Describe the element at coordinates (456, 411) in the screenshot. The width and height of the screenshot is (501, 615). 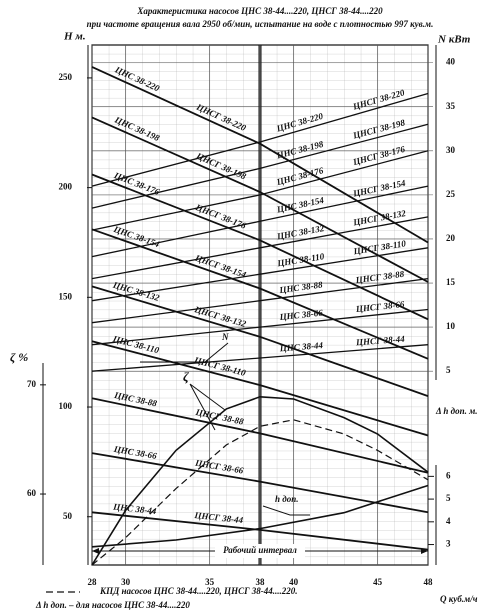
I see `dh-axis-label: Δ h доп. м.` at that location.